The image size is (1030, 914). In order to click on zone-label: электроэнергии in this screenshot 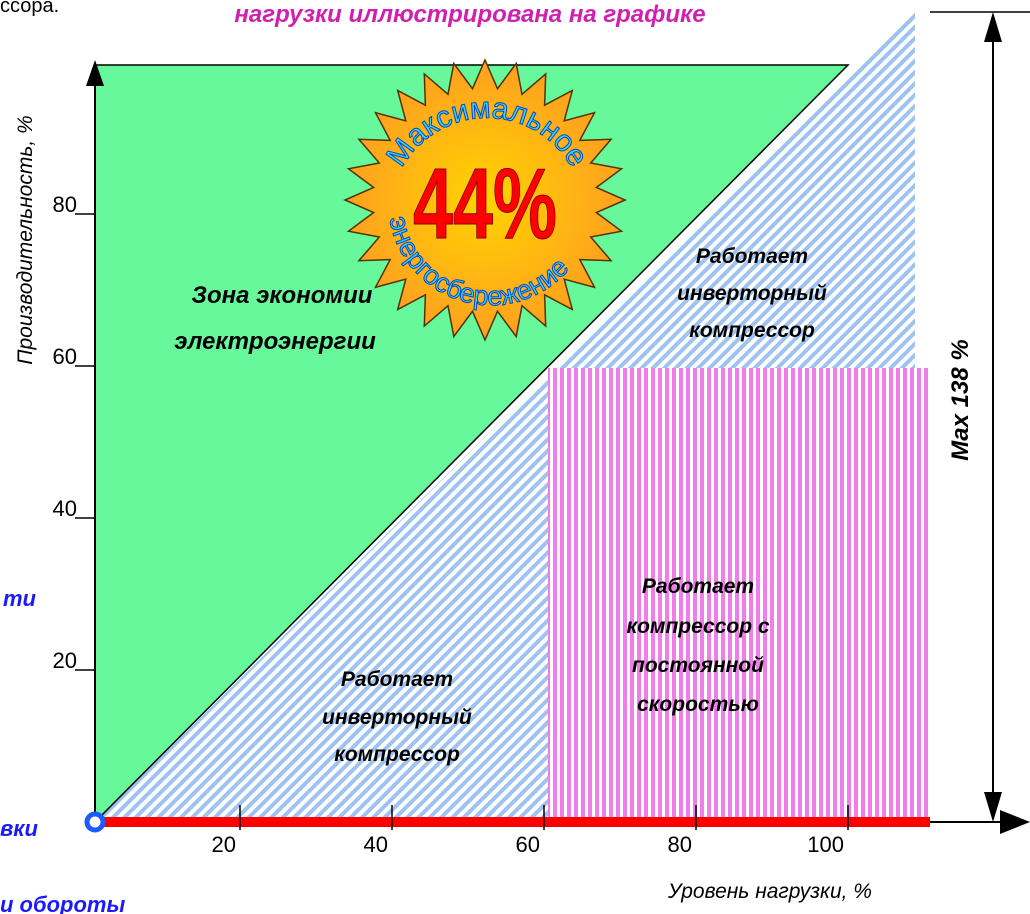, I will do `click(275, 341)`.